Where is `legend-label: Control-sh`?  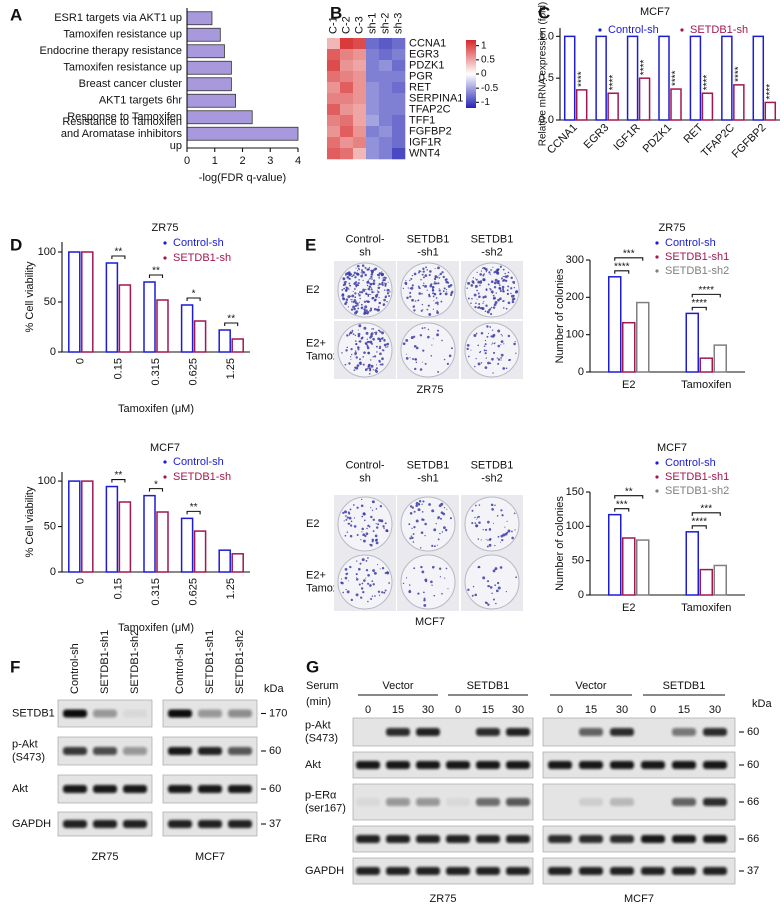
legend-label: Control-sh is located at coordinates (690, 243).